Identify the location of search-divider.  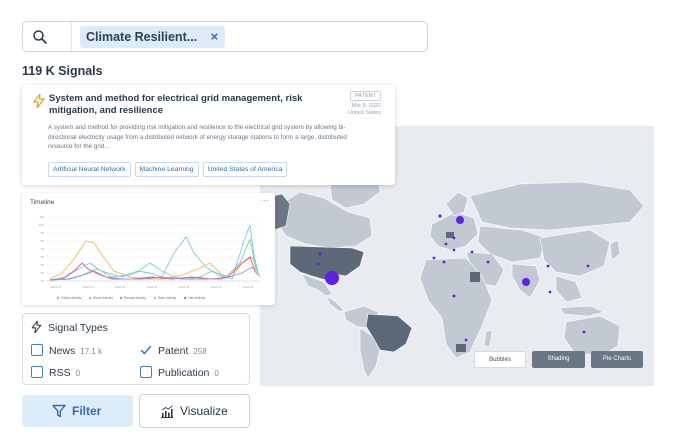
(71, 36).